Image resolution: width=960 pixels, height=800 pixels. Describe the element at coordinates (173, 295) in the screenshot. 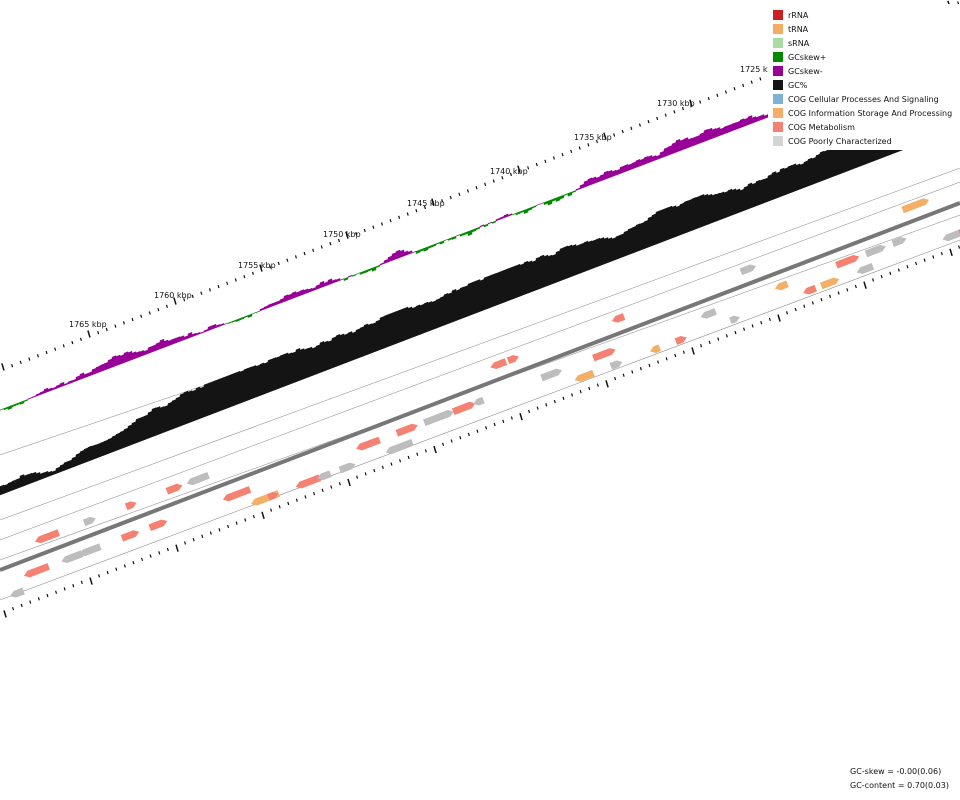

I see `scale-label: 1760 kbp` at that location.